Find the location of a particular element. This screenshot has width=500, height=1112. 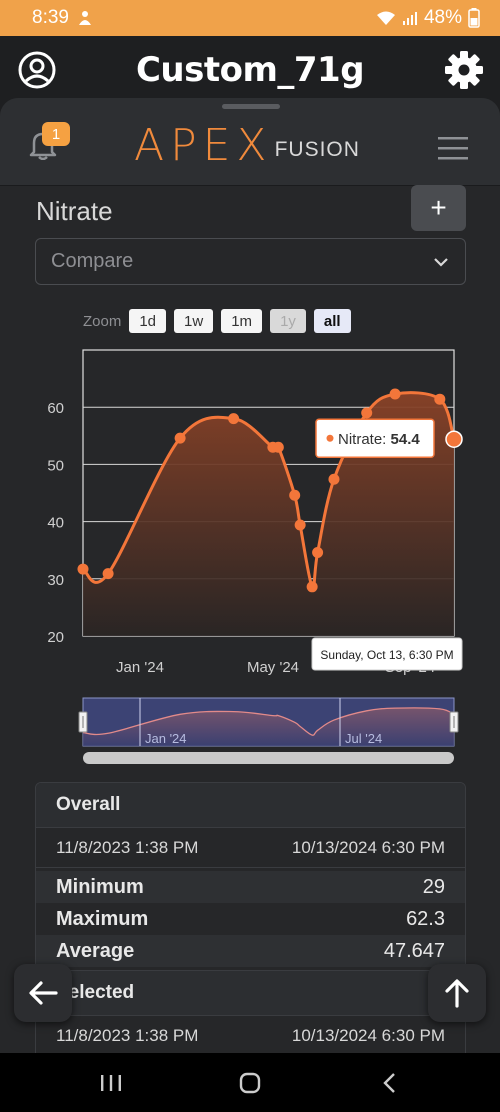

back-nav-icon is located at coordinates (390, 1083).